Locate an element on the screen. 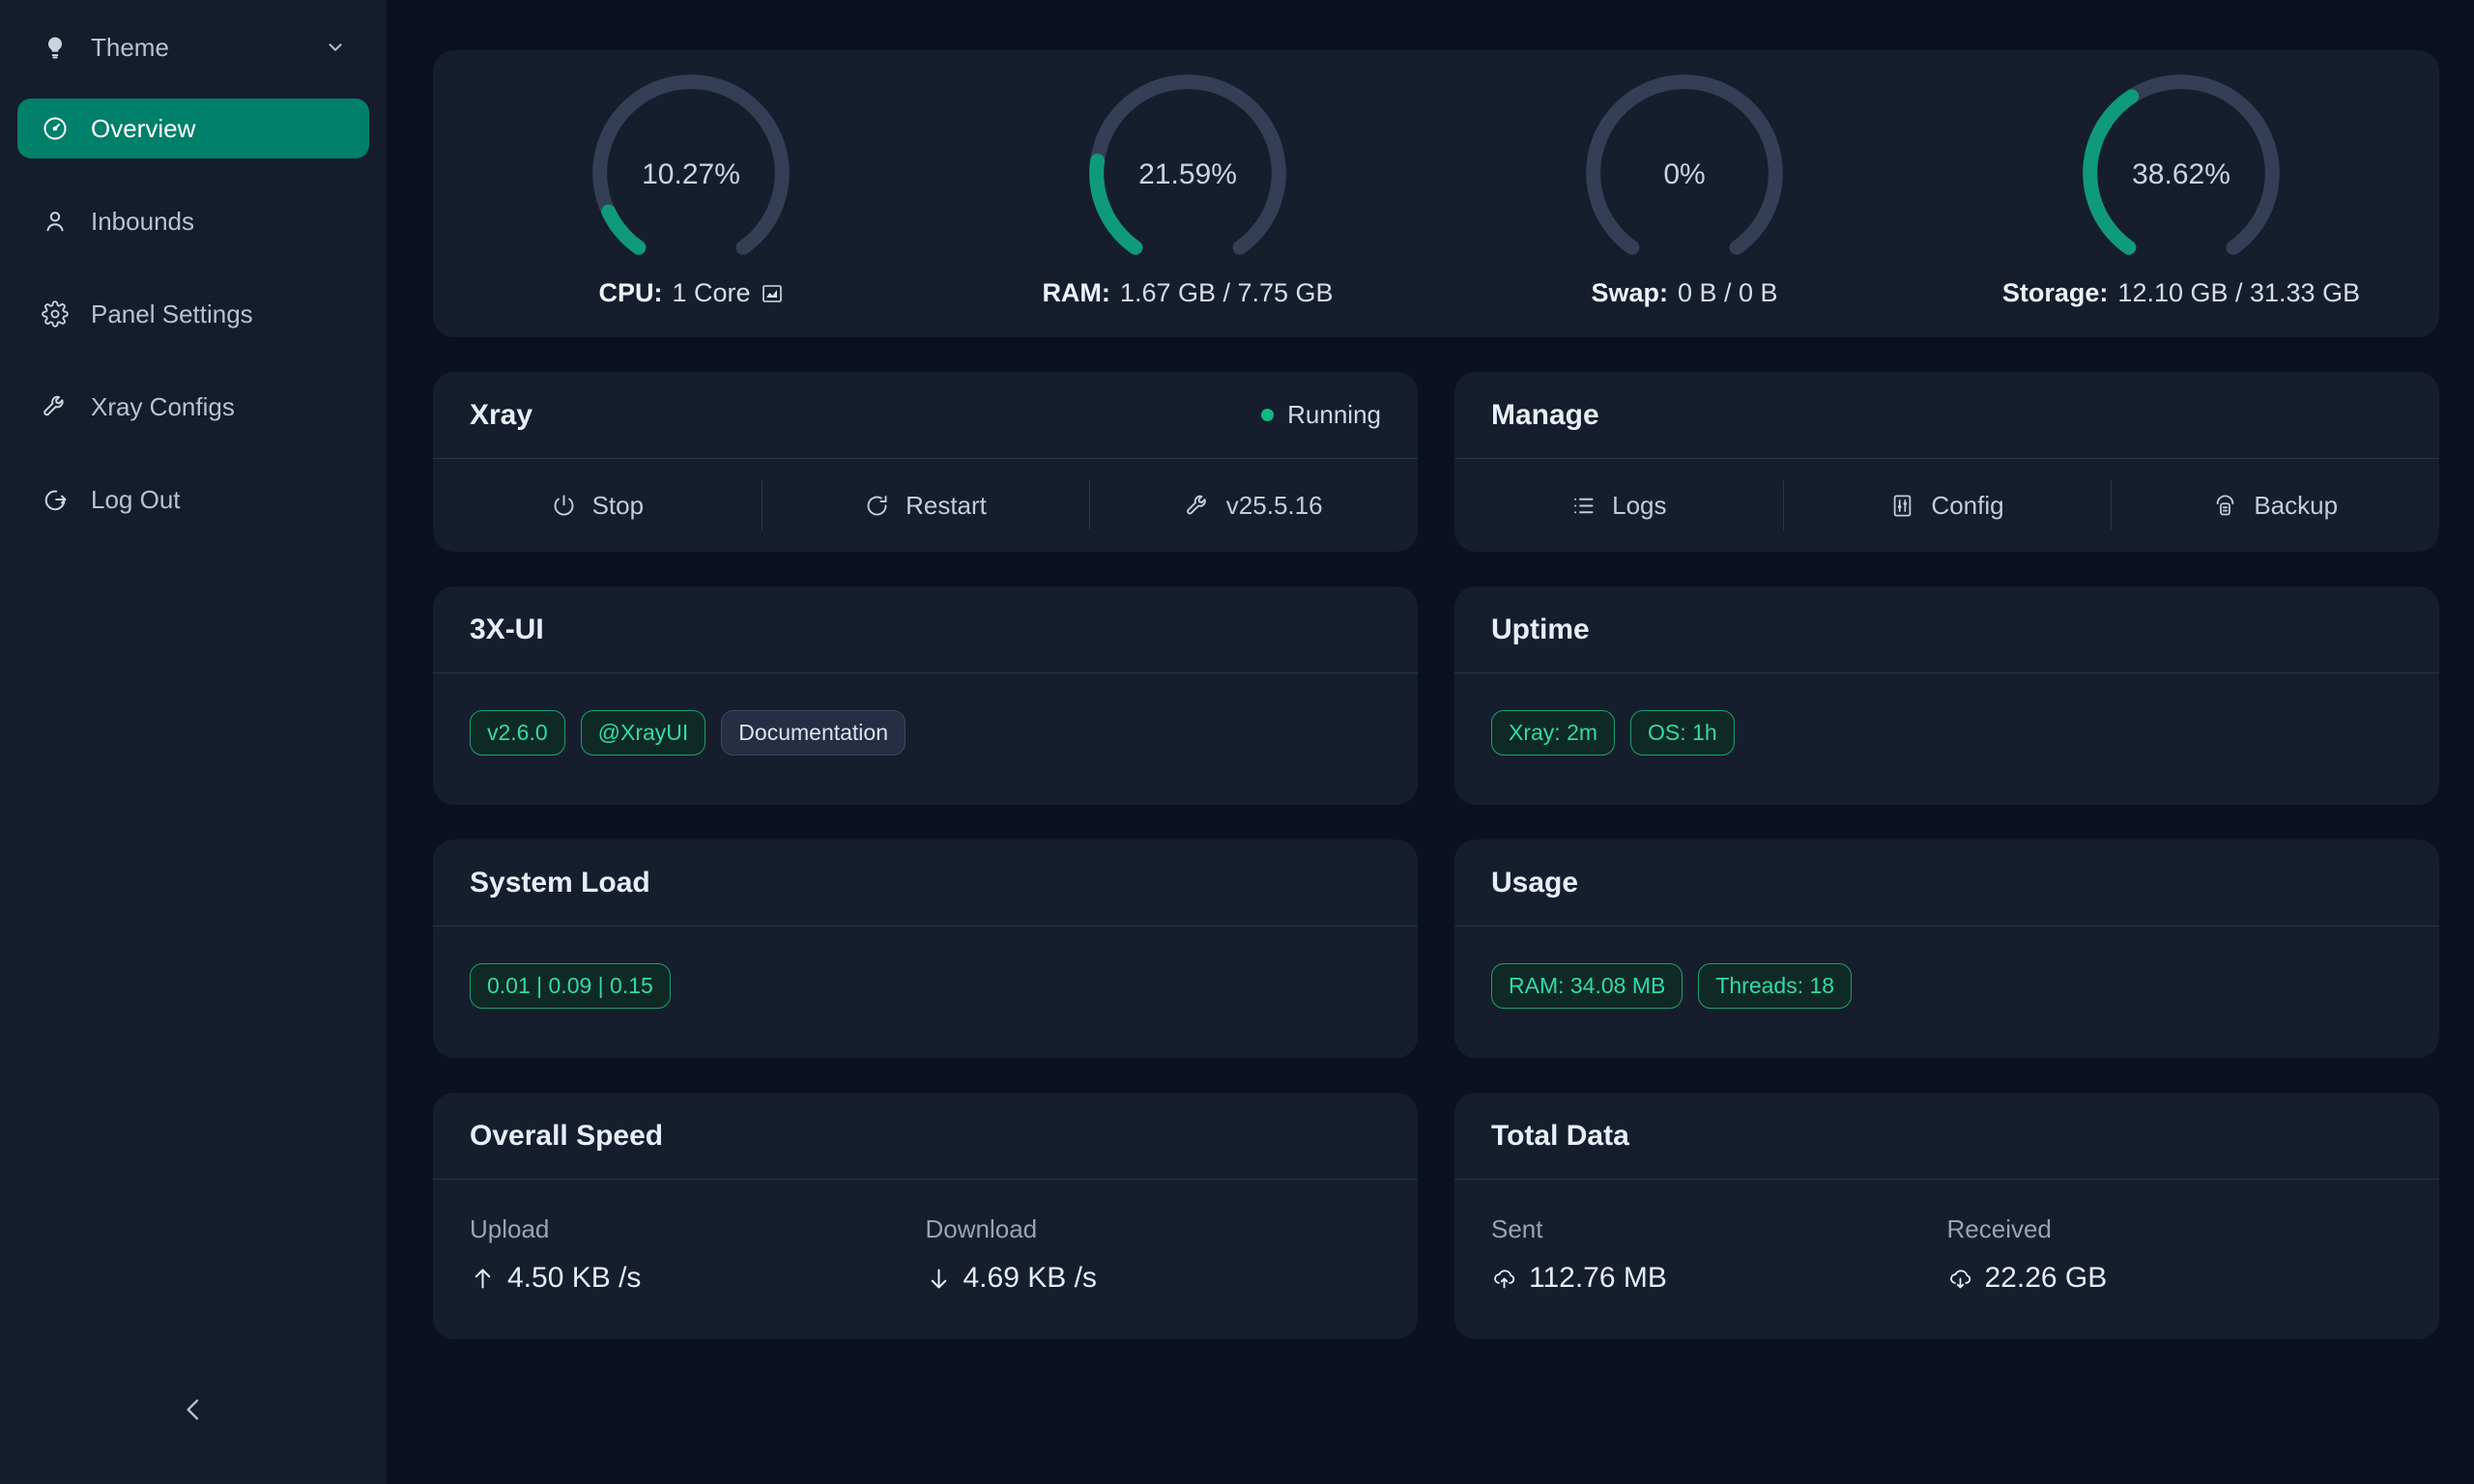 The width and height of the screenshot is (2474, 1484). card-system-load-badges: 0.01 | 0.09 | 0.15 is located at coordinates (926, 993).